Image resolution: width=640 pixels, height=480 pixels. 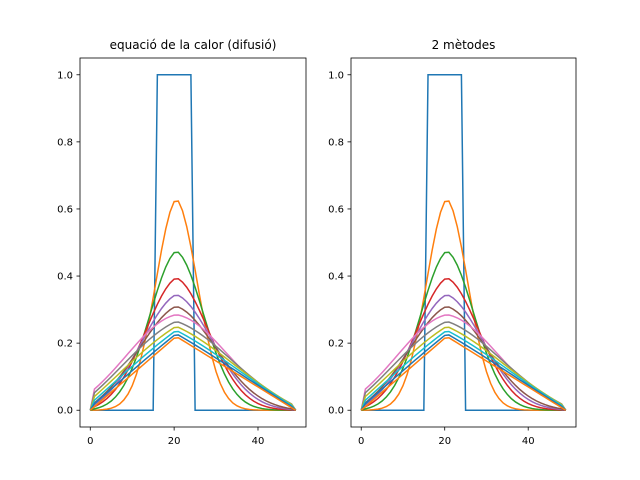 What do you see at coordinates (464, 45) in the screenshot?
I see `chart-title: 2 mètodes` at bounding box center [464, 45].